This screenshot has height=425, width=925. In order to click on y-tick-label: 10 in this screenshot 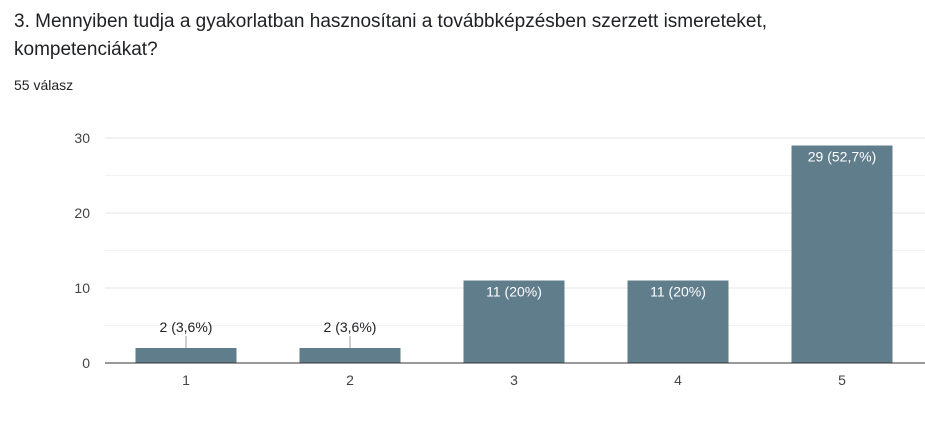, I will do `click(82, 288)`.